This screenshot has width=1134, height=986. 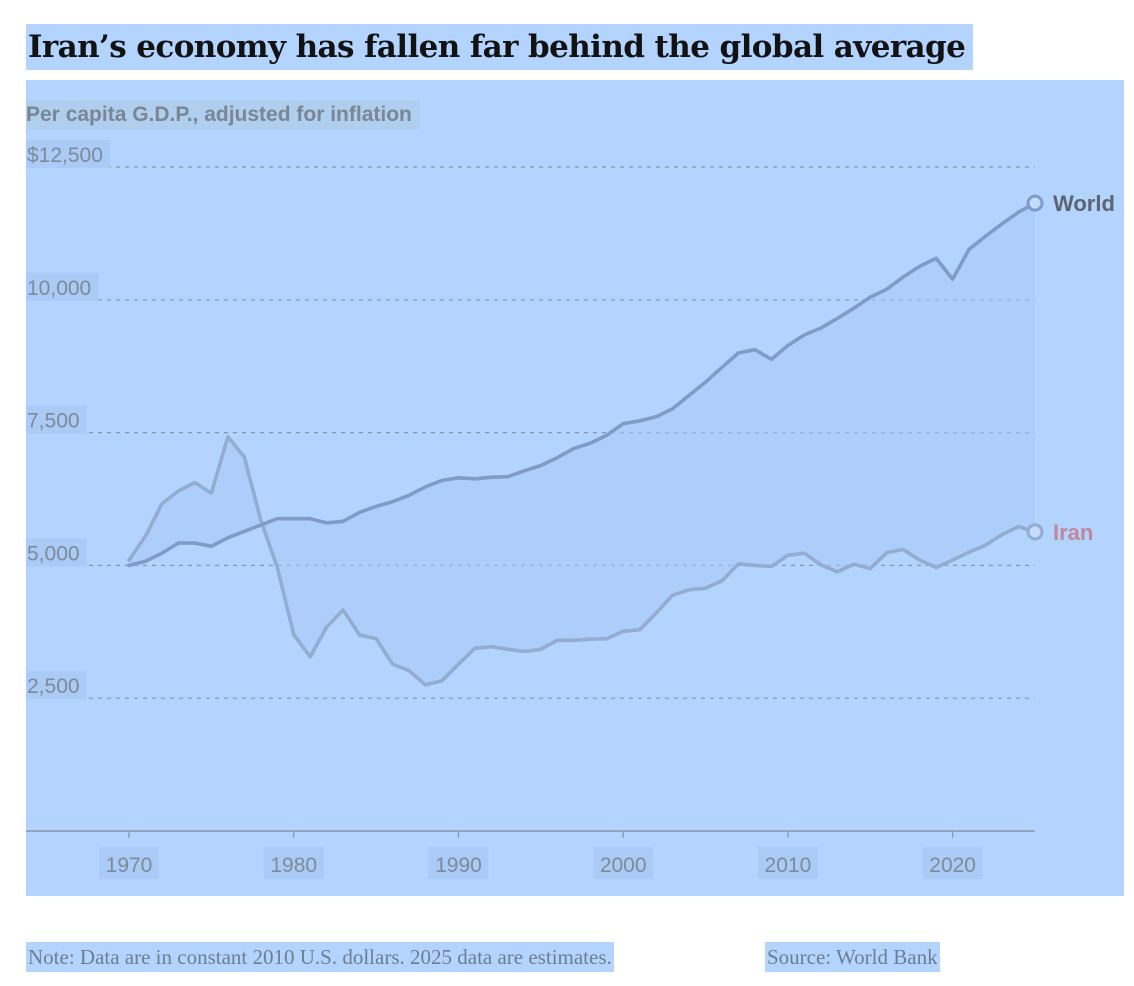 I want to click on x-tick-label: 2010, so click(x=788, y=865).